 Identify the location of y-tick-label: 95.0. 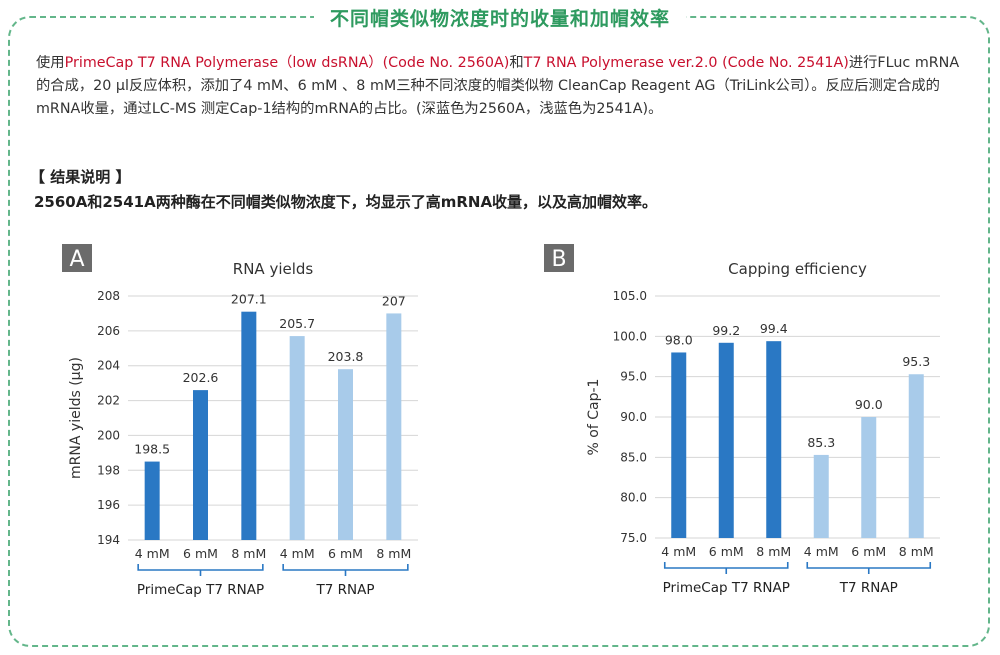
(633, 377).